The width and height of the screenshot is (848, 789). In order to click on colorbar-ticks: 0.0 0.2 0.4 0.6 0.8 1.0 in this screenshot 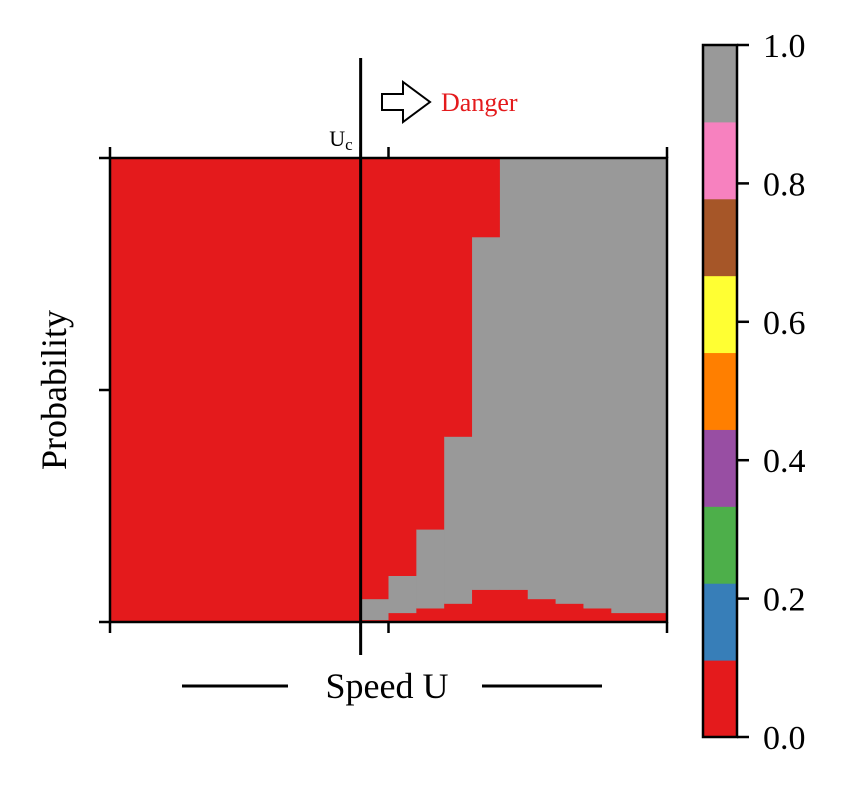, I will do `click(771, 392)`.